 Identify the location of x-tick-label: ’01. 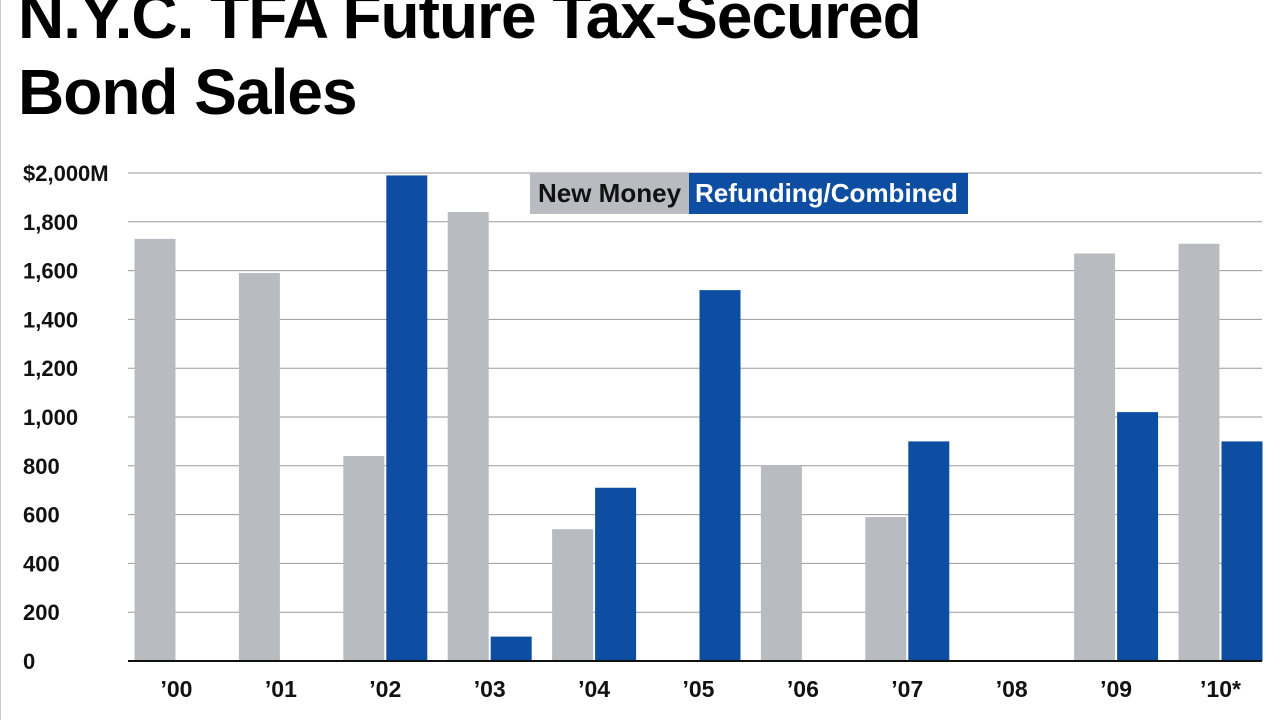
(281, 689).